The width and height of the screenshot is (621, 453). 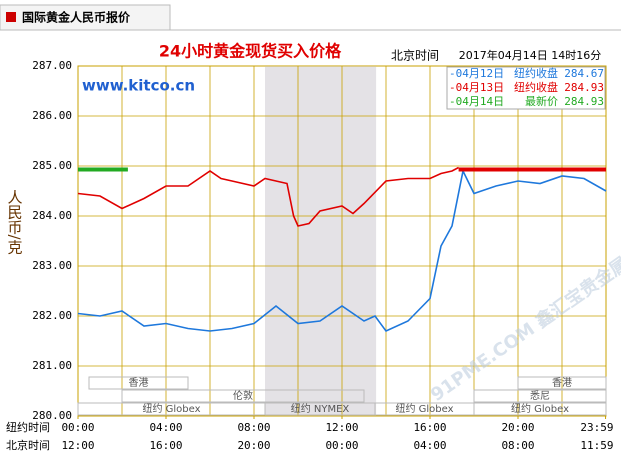 What do you see at coordinates (253, 445) in the screenshot?
I see `x-tick-label-beijing: 20:00` at bounding box center [253, 445].